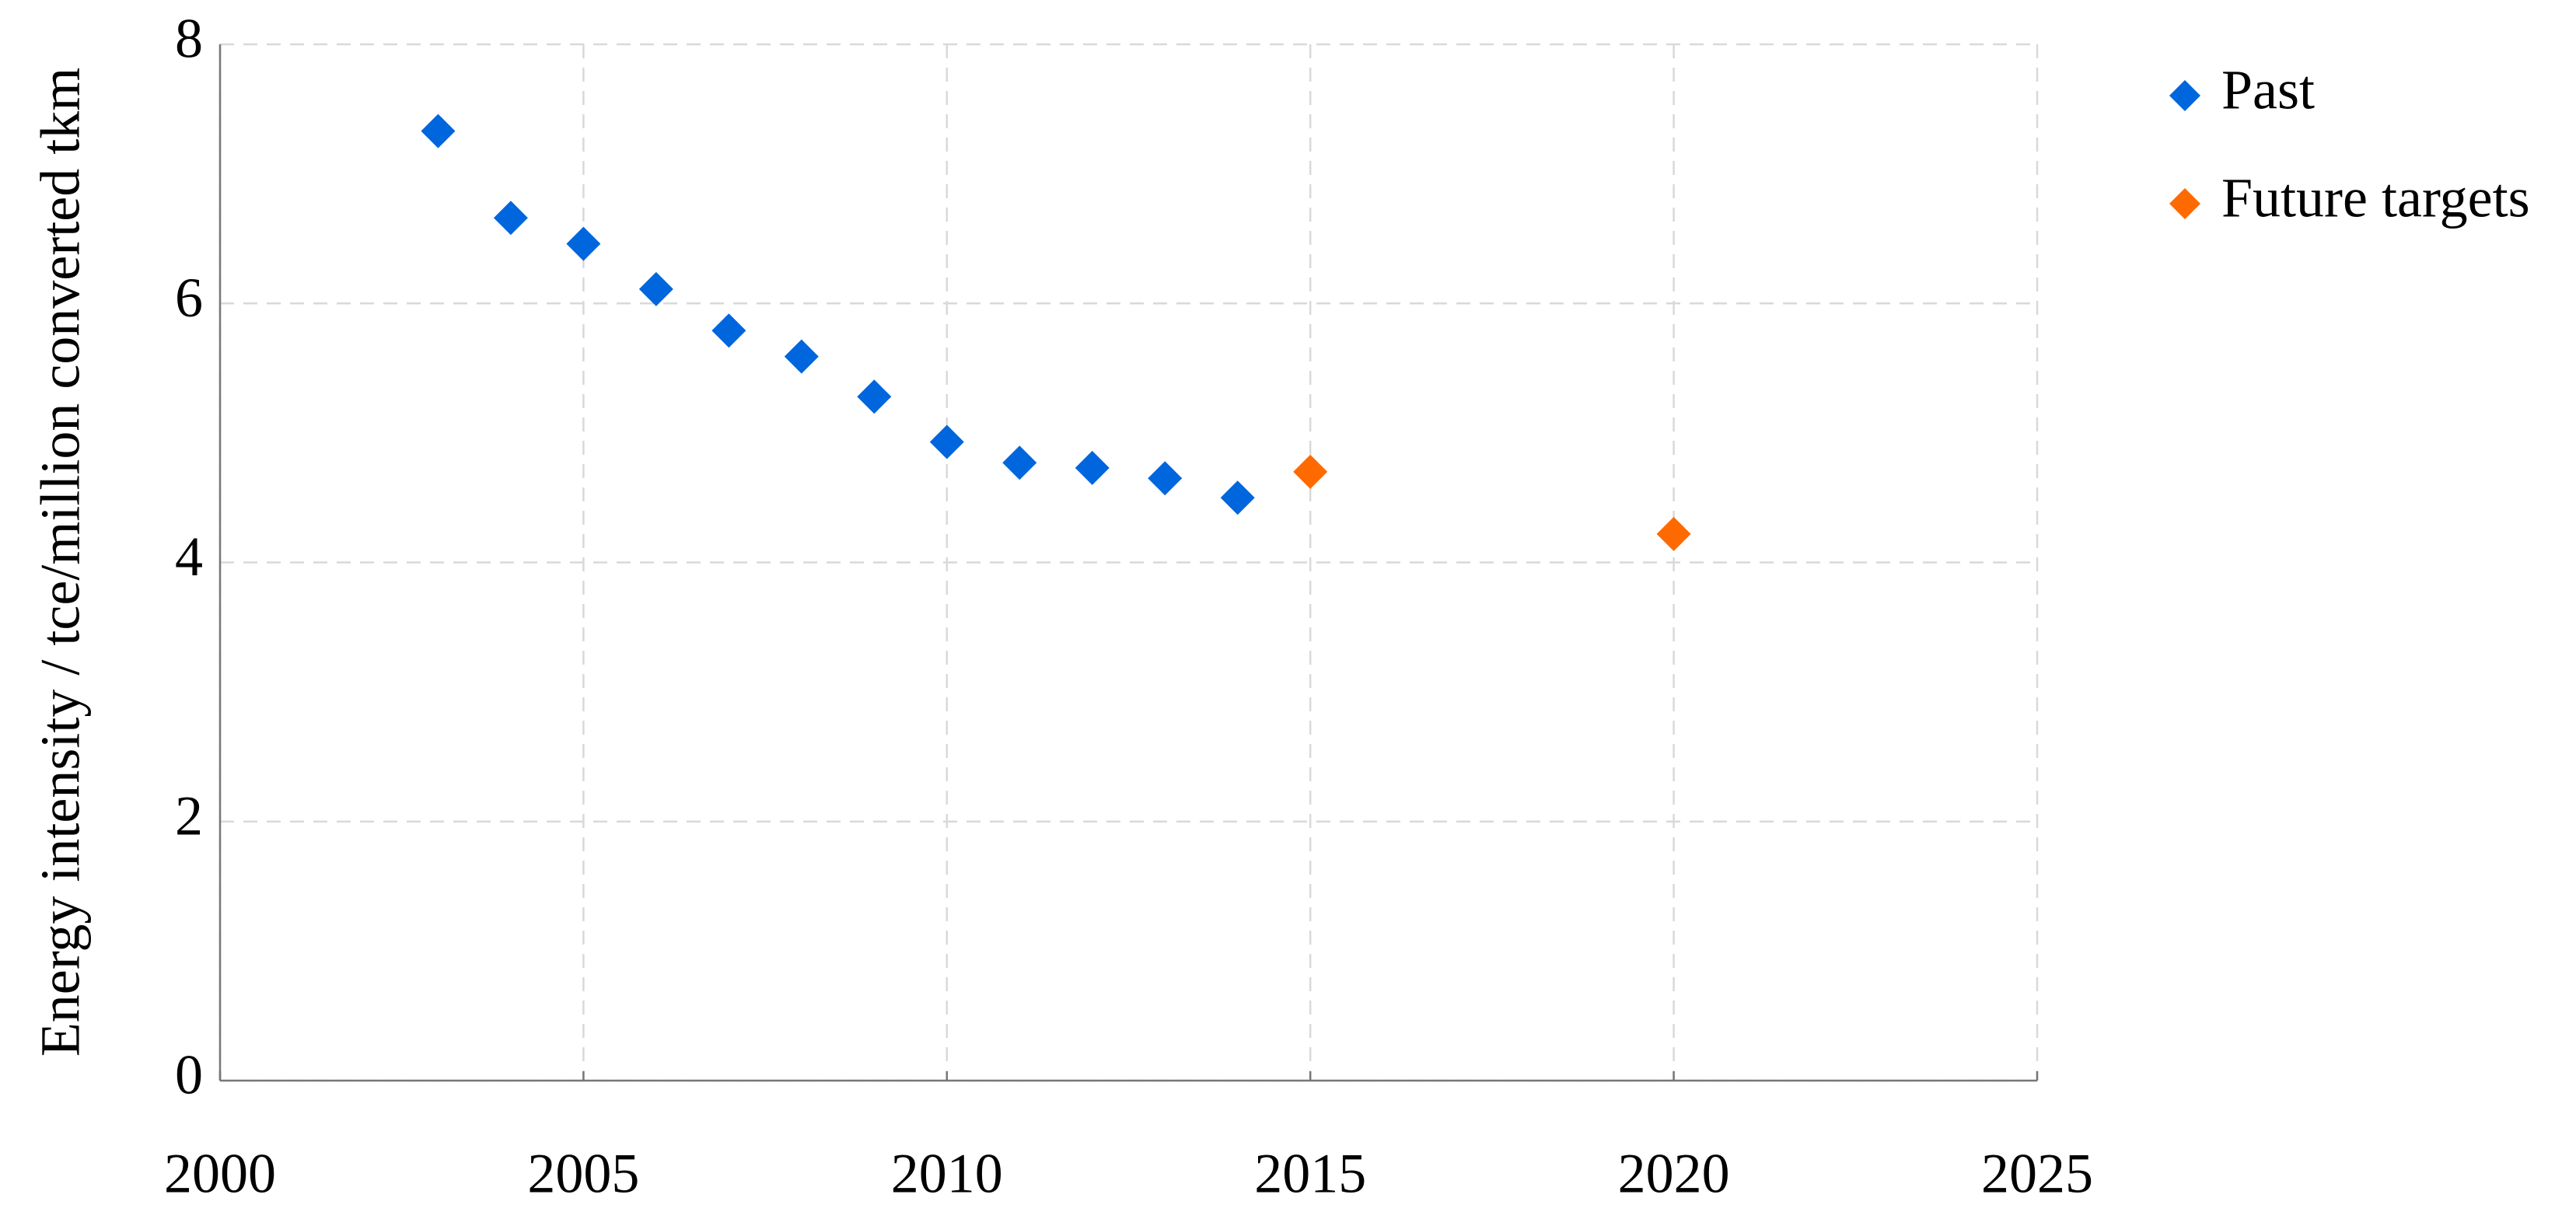 Image resolution: width=2576 pixels, height=1212 pixels. I want to click on x-tick-label: 2005, so click(583, 1174).